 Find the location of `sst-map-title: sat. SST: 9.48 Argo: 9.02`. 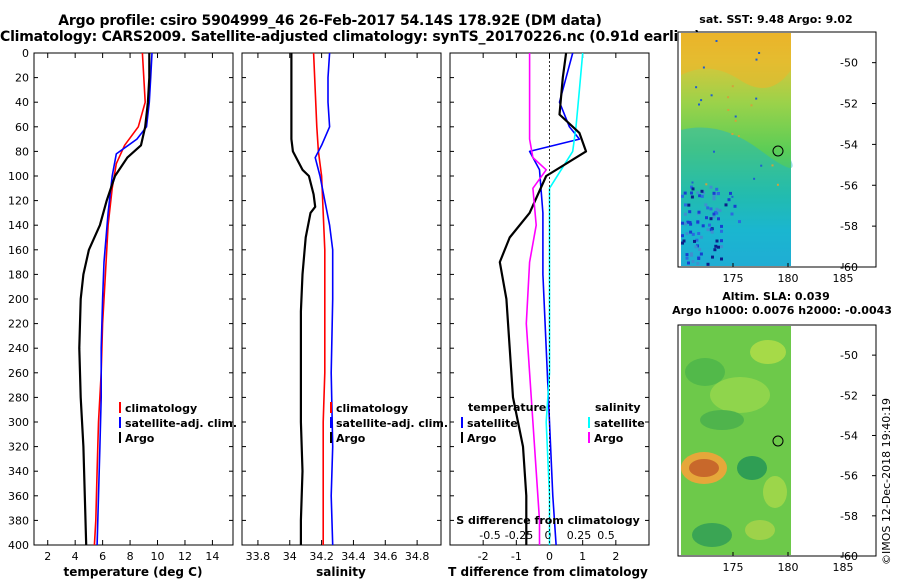

sst-map-title: sat. SST: 9.48 Argo: 9.02 is located at coordinates (776, 19).